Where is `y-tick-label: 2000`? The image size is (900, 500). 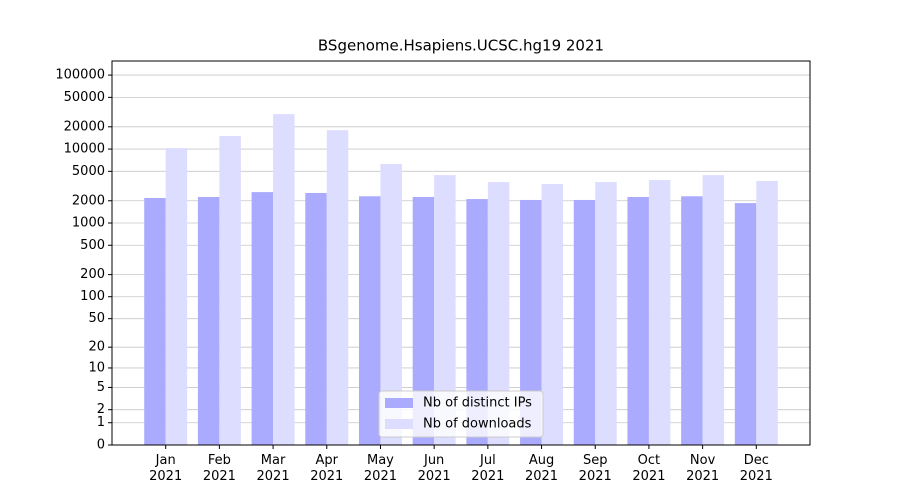
y-tick-label: 2000 is located at coordinates (88, 200).